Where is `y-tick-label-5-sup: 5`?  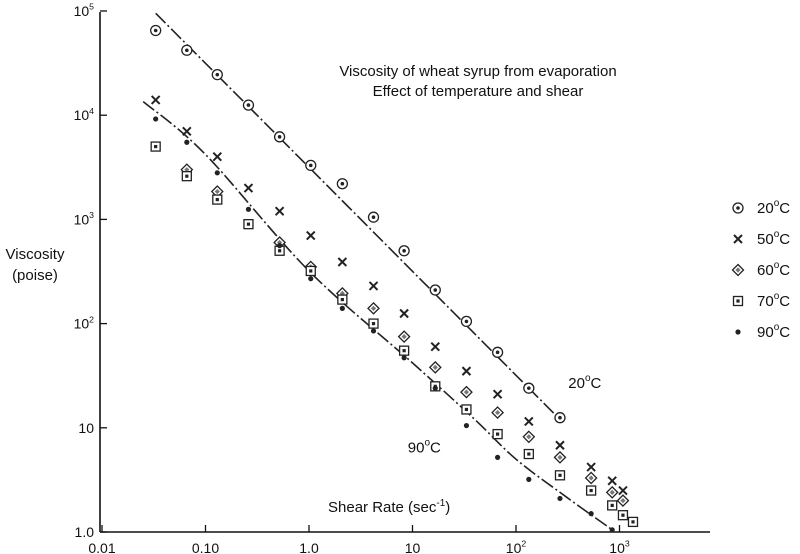 y-tick-label-5-sup: 5 is located at coordinates (91, 7).